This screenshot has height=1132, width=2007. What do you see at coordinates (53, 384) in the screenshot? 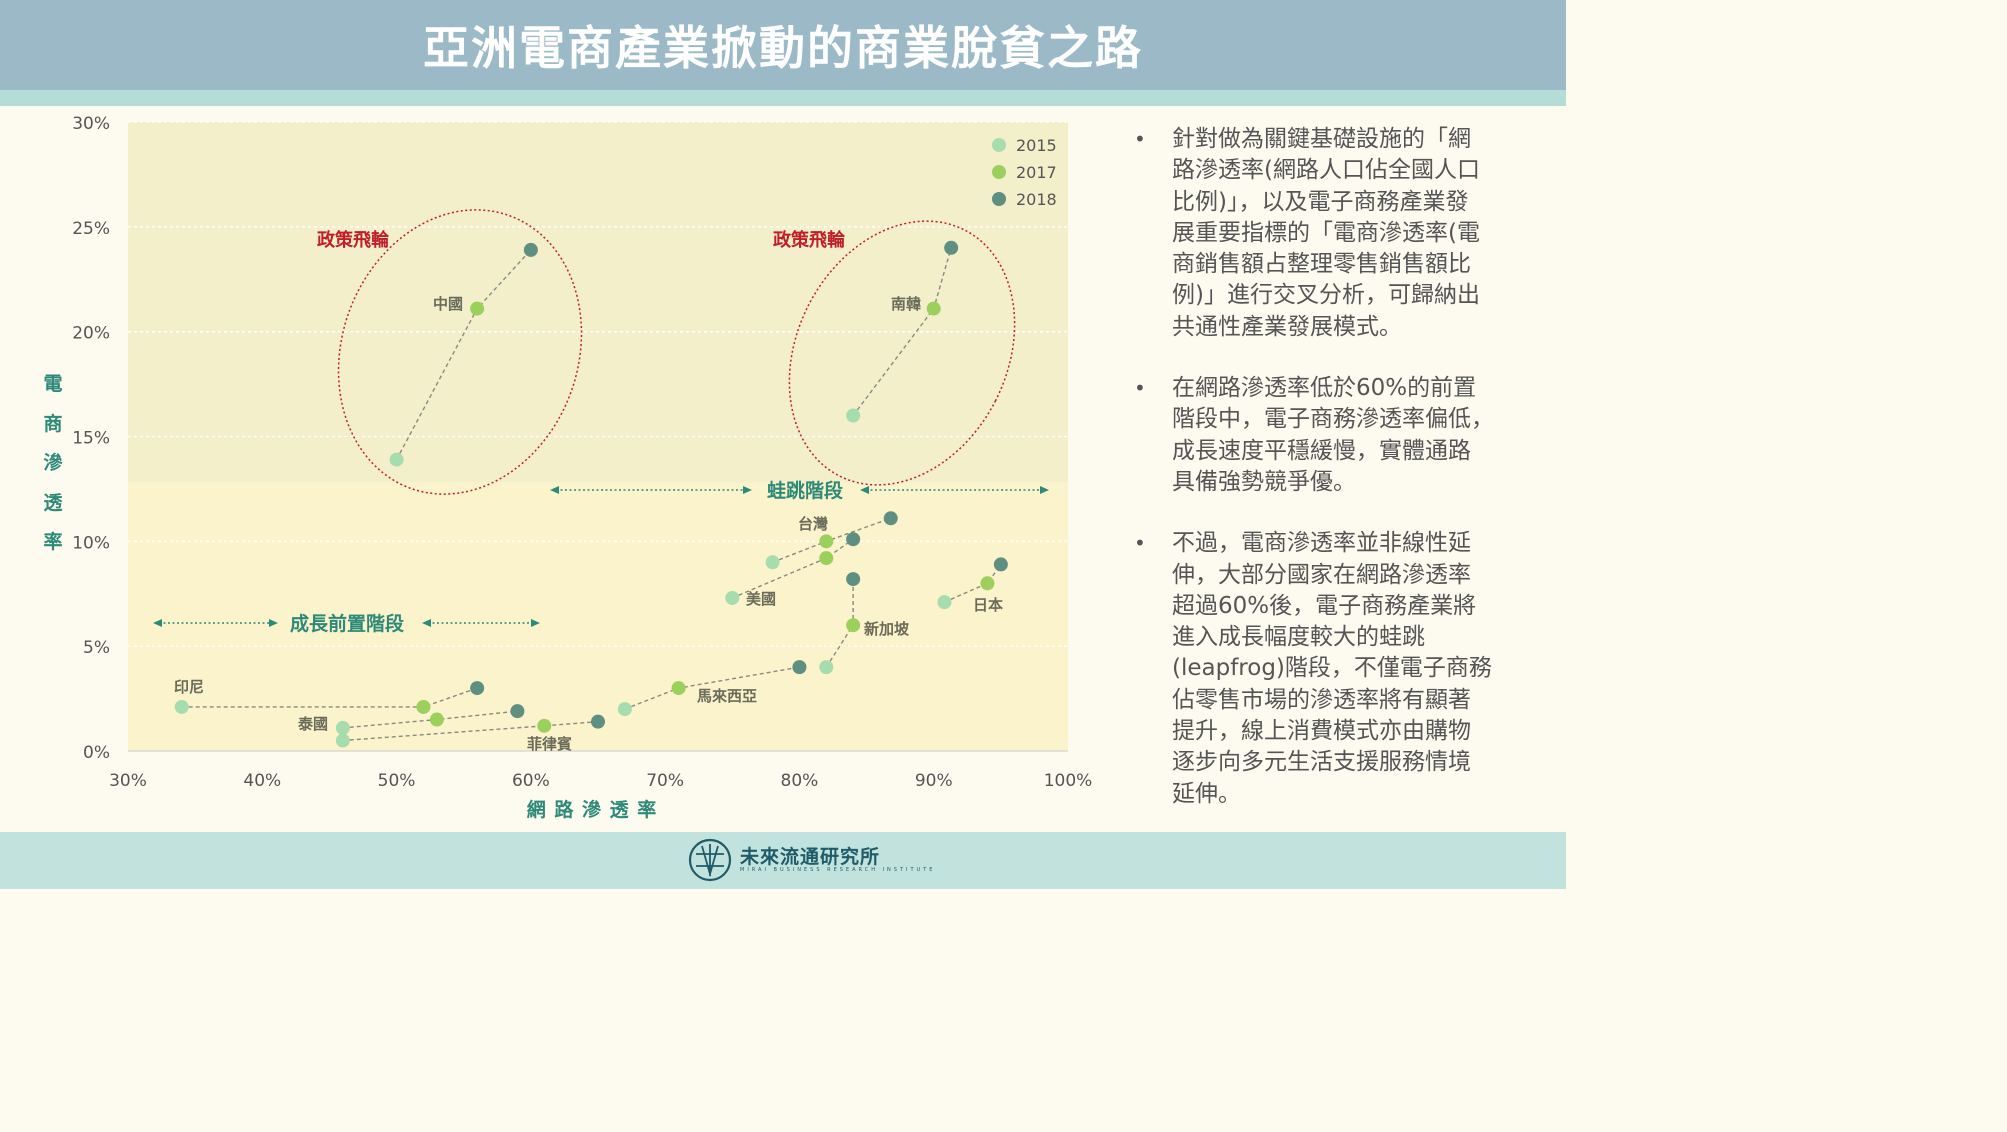
I see `y-axis-label-char: 電` at bounding box center [53, 384].